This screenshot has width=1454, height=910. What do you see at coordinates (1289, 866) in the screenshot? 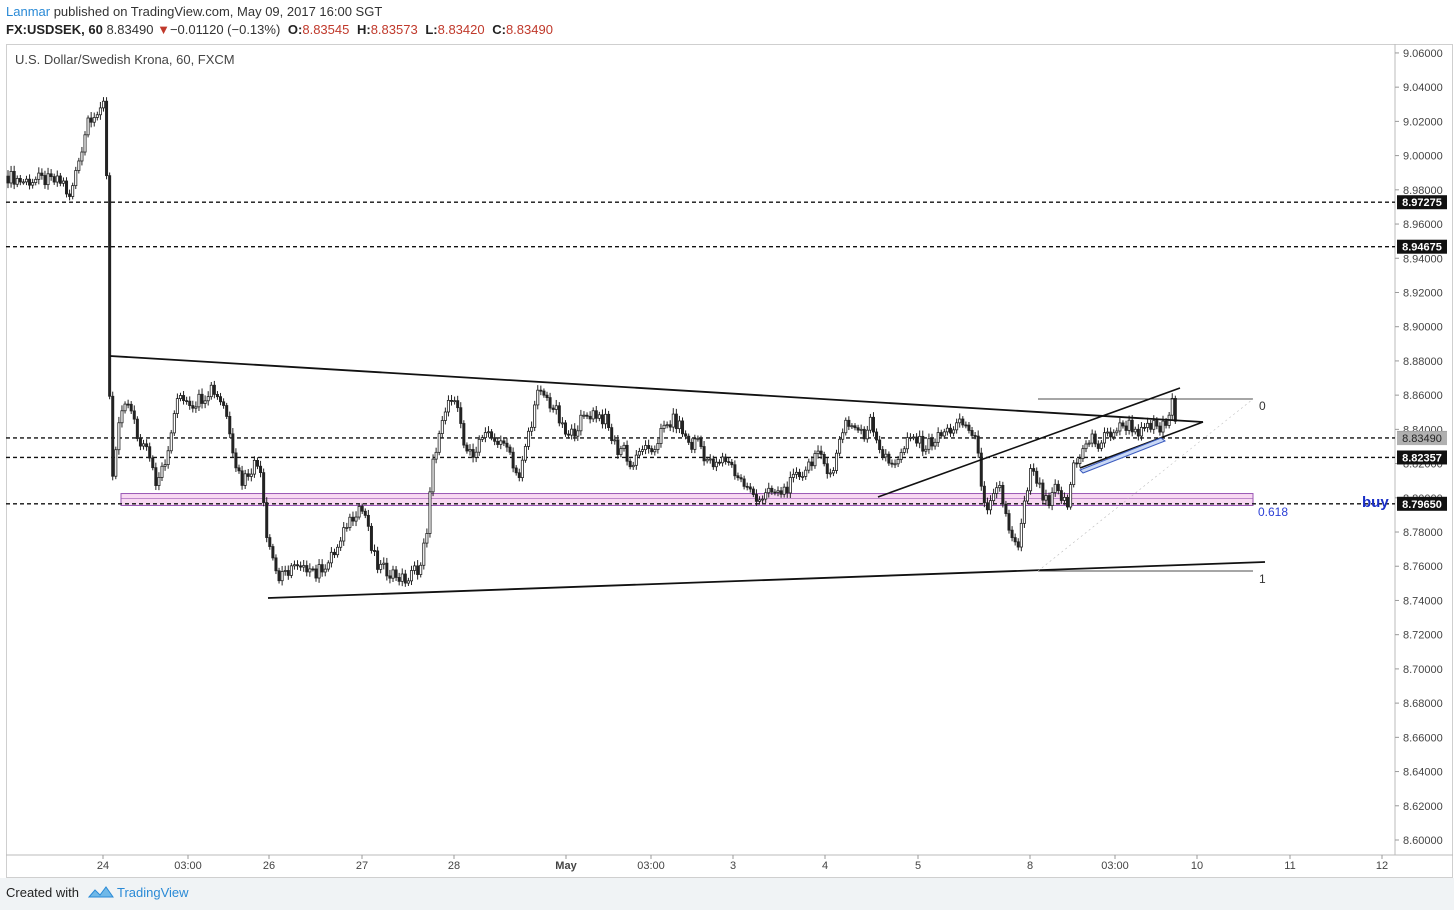
I see `x-tick-label: 11` at bounding box center [1289, 866].